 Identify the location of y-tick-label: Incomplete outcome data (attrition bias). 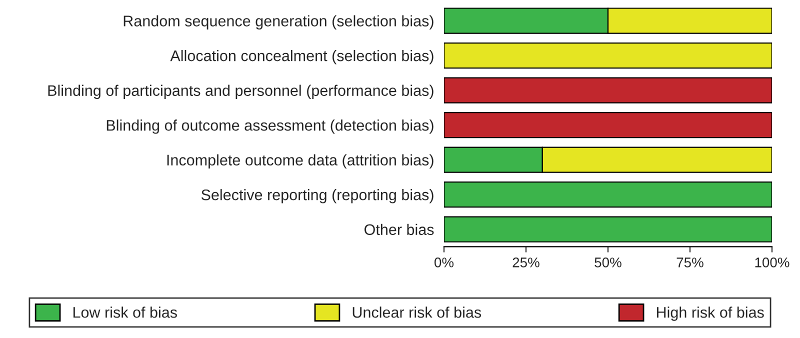
(300, 161).